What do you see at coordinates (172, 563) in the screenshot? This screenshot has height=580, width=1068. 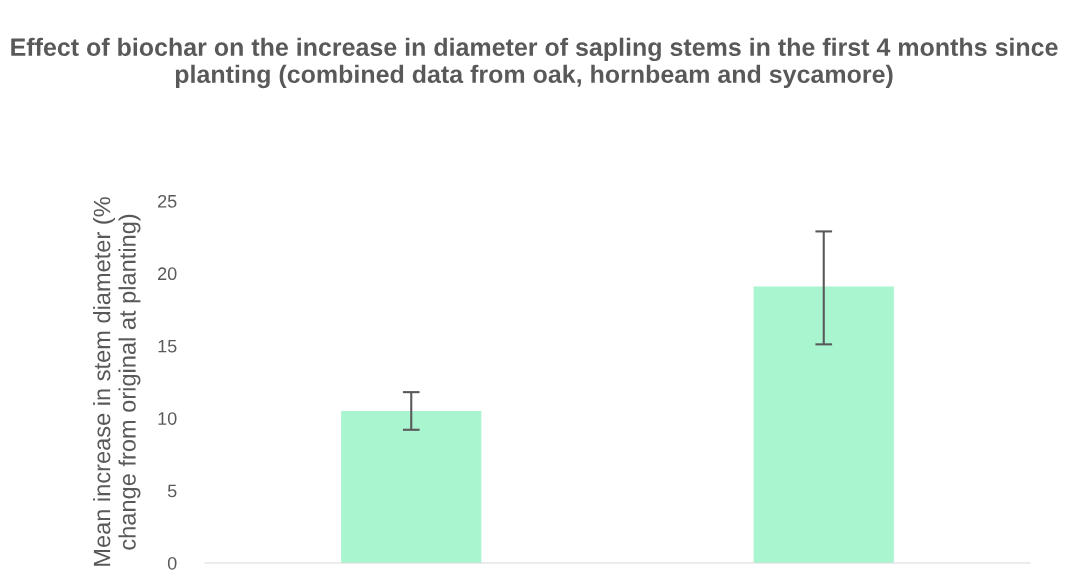 I see `y-tick-label: 0` at bounding box center [172, 563].